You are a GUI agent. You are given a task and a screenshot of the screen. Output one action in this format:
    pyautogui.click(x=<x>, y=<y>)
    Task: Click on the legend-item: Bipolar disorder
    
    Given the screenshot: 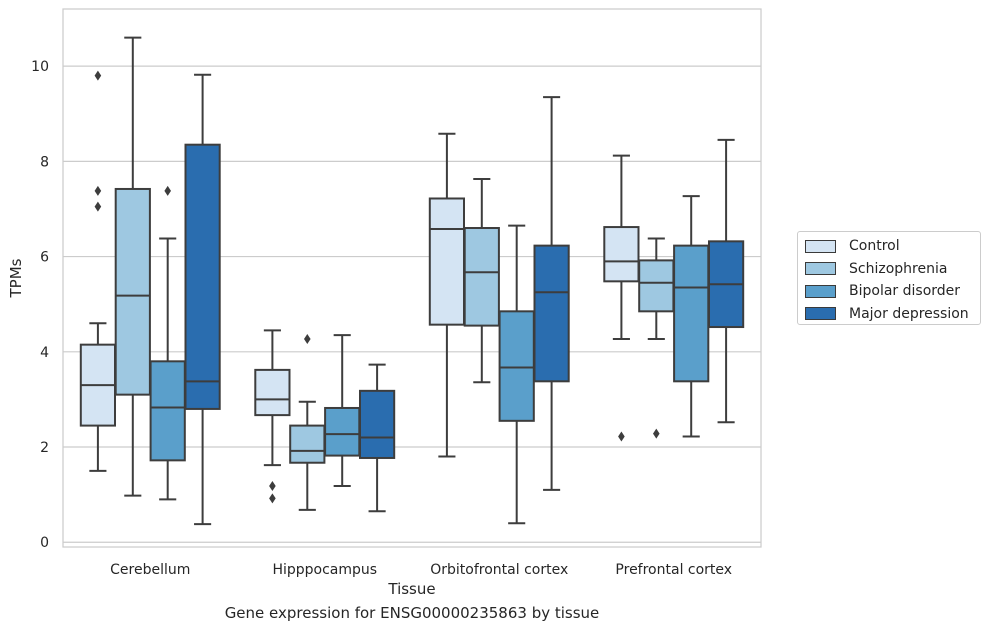 What is the action you would take?
    pyautogui.click(x=882, y=291)
    